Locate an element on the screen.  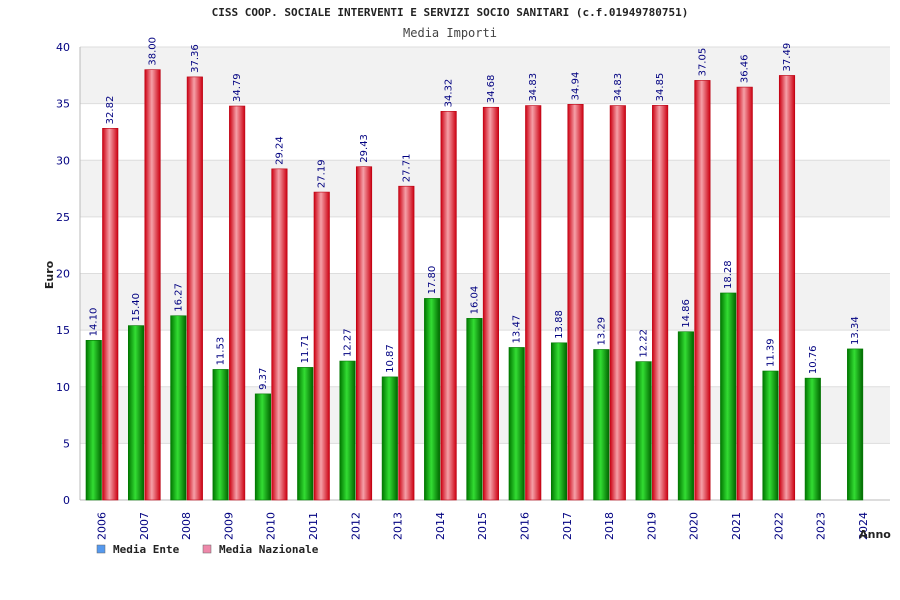
data-label: 34.68 is located at coordinates (491, 89).